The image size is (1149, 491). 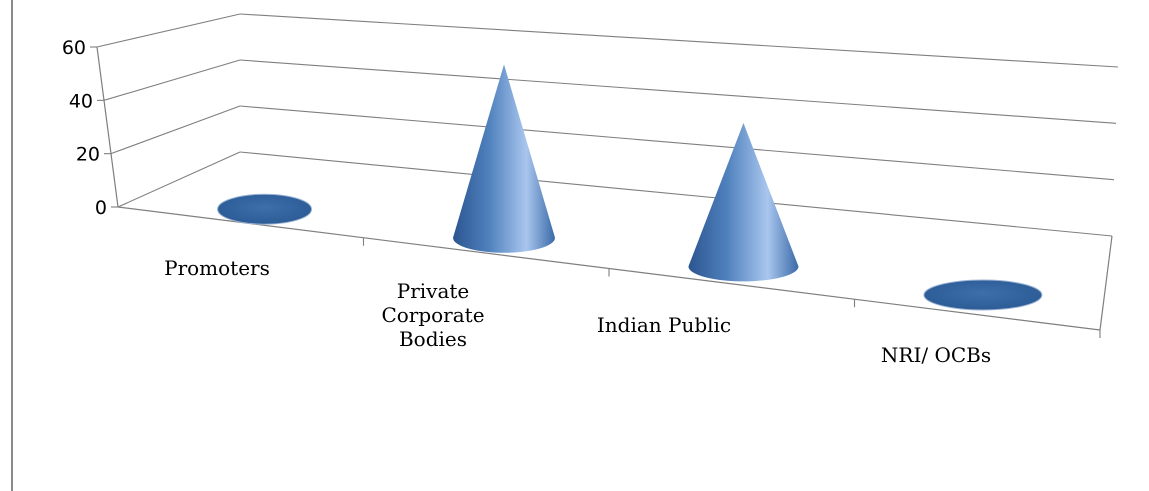 I want to click on category-label: Indian Public, so click(x=664, y=325).